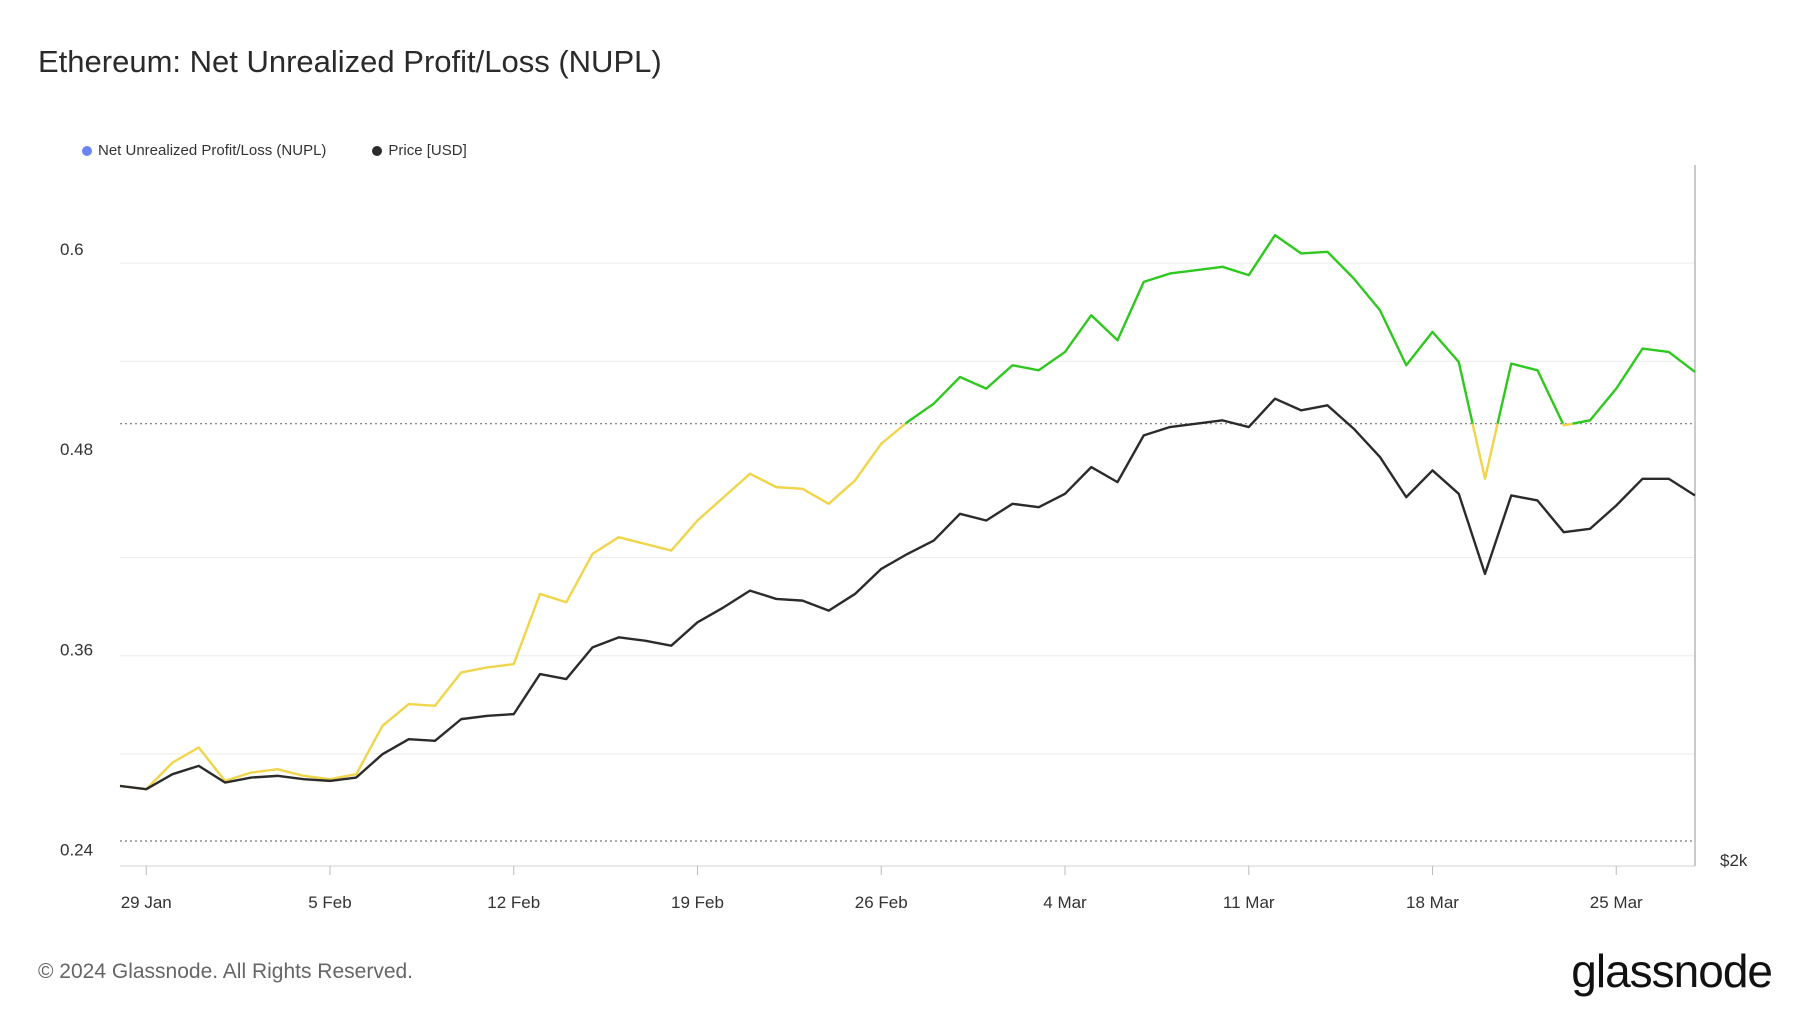  What do you see at coordinates (881, 902) in the screenshot?
I see `x-tick-label: 26 Feb` at bounding box center [881, 902].